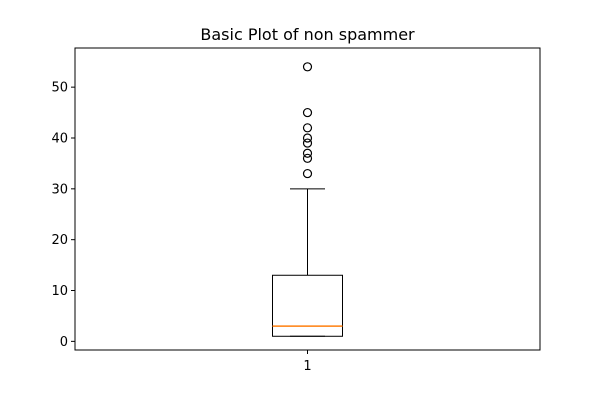 The height and width of the screenshot is (400, 600). I want to click on x-axis: 1, so click(307, 362).